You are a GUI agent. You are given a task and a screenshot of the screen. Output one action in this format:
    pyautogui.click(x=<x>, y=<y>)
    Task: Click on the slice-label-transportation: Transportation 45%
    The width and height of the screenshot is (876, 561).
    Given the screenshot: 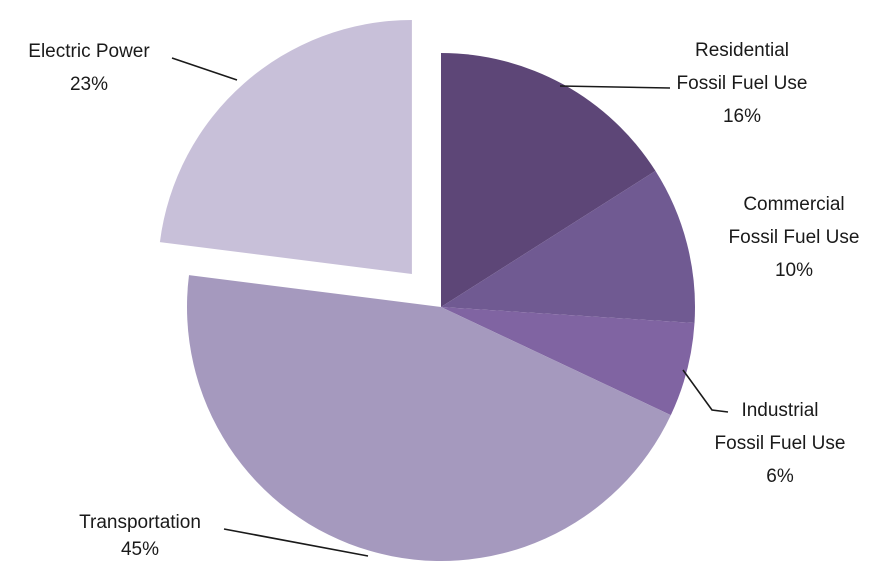 What is the action you would take?
    pyautogui.click(x=140, y=536)
    